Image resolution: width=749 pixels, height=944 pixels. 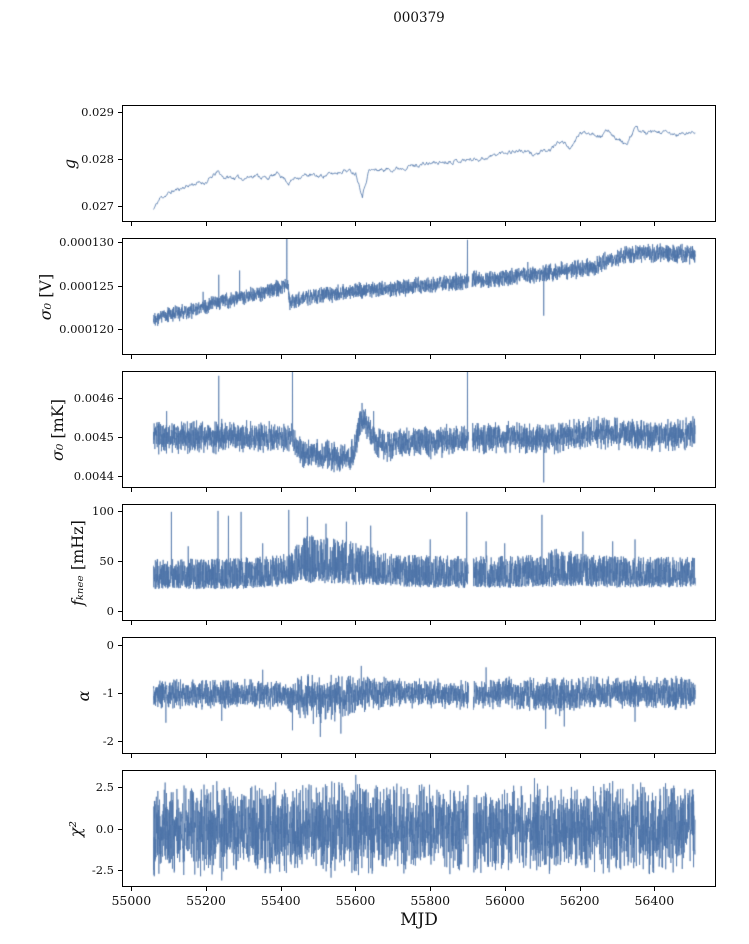 I want to click on y-axis-label: g, so click(x=70, y=164).